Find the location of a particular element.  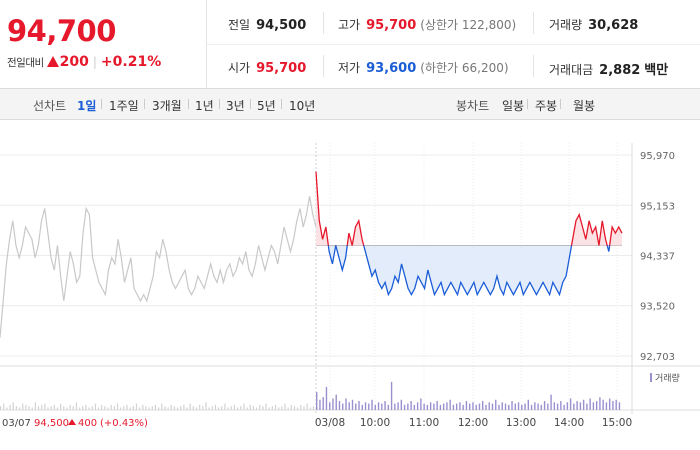

tab-weekly-candle: 주봉 is located at coordinates (546, 106).